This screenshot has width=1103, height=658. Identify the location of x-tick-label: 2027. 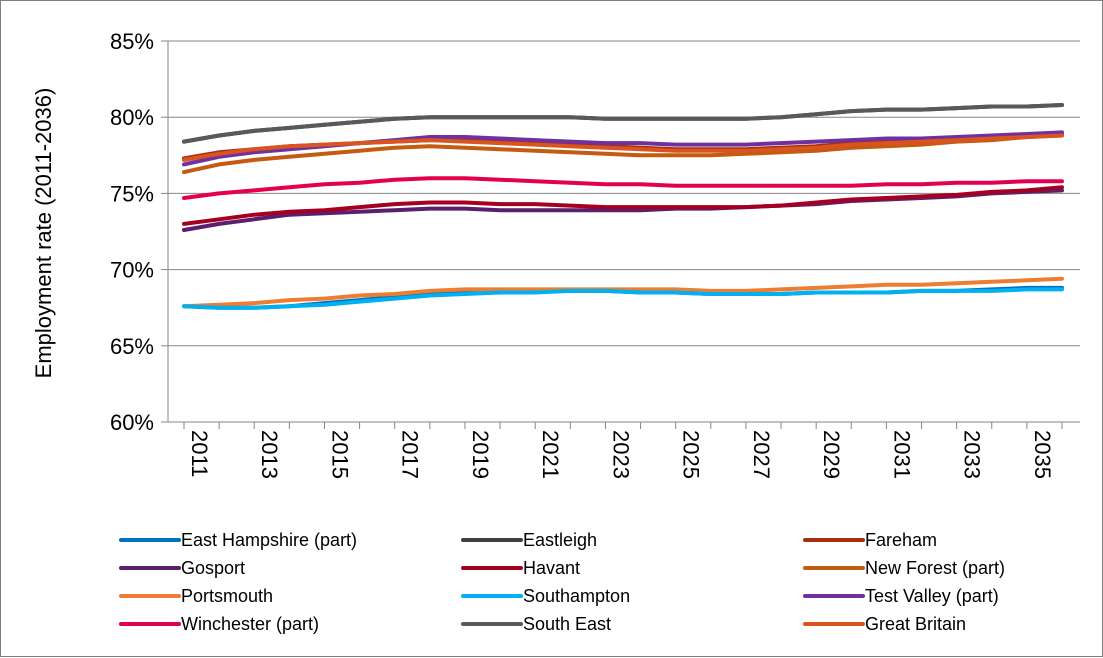
(761, 454).